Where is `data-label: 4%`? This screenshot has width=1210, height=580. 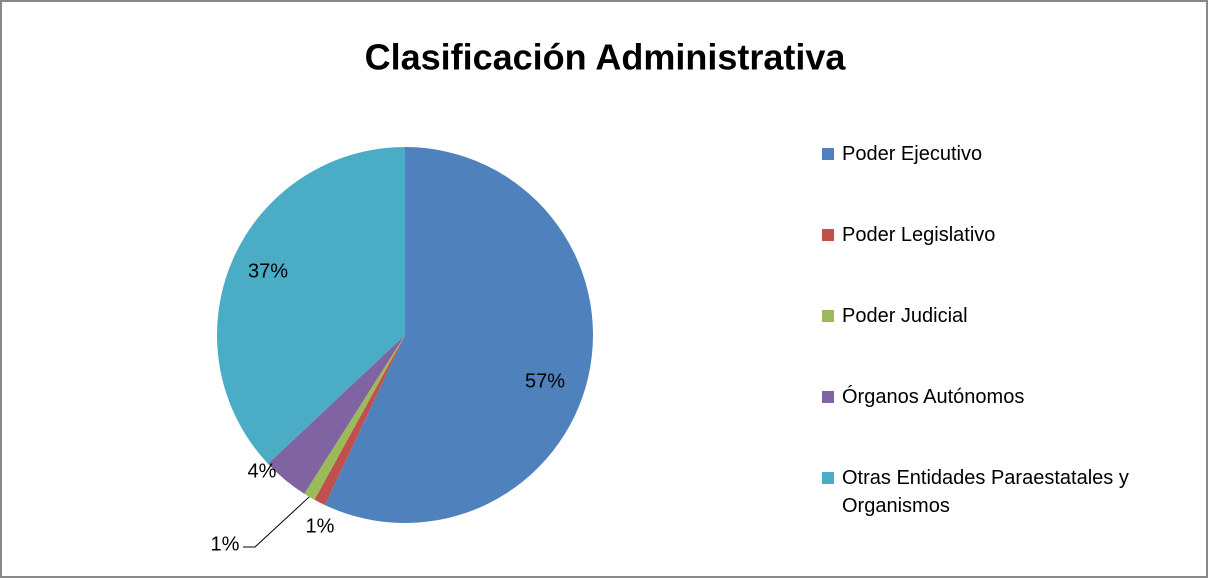
data-label: 4% is located at coordinates (262, 471).